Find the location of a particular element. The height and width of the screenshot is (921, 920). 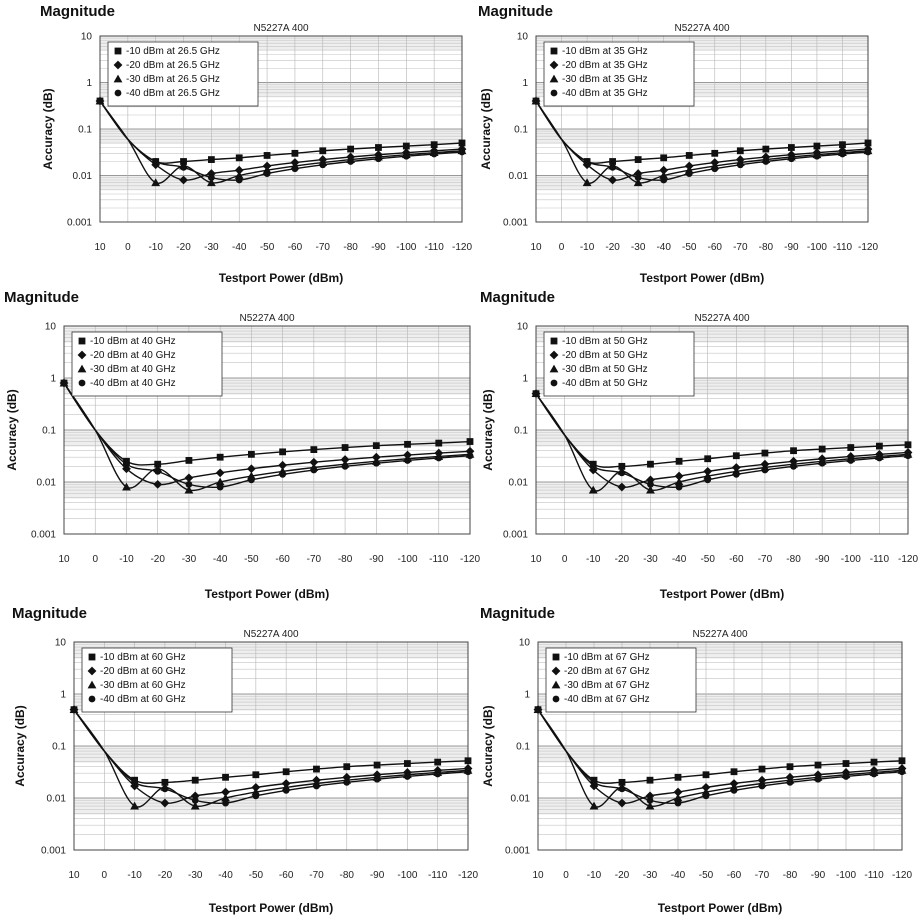

legend-label: -40 dBm at 26.5 GHz is located at coordinates (173, 93).